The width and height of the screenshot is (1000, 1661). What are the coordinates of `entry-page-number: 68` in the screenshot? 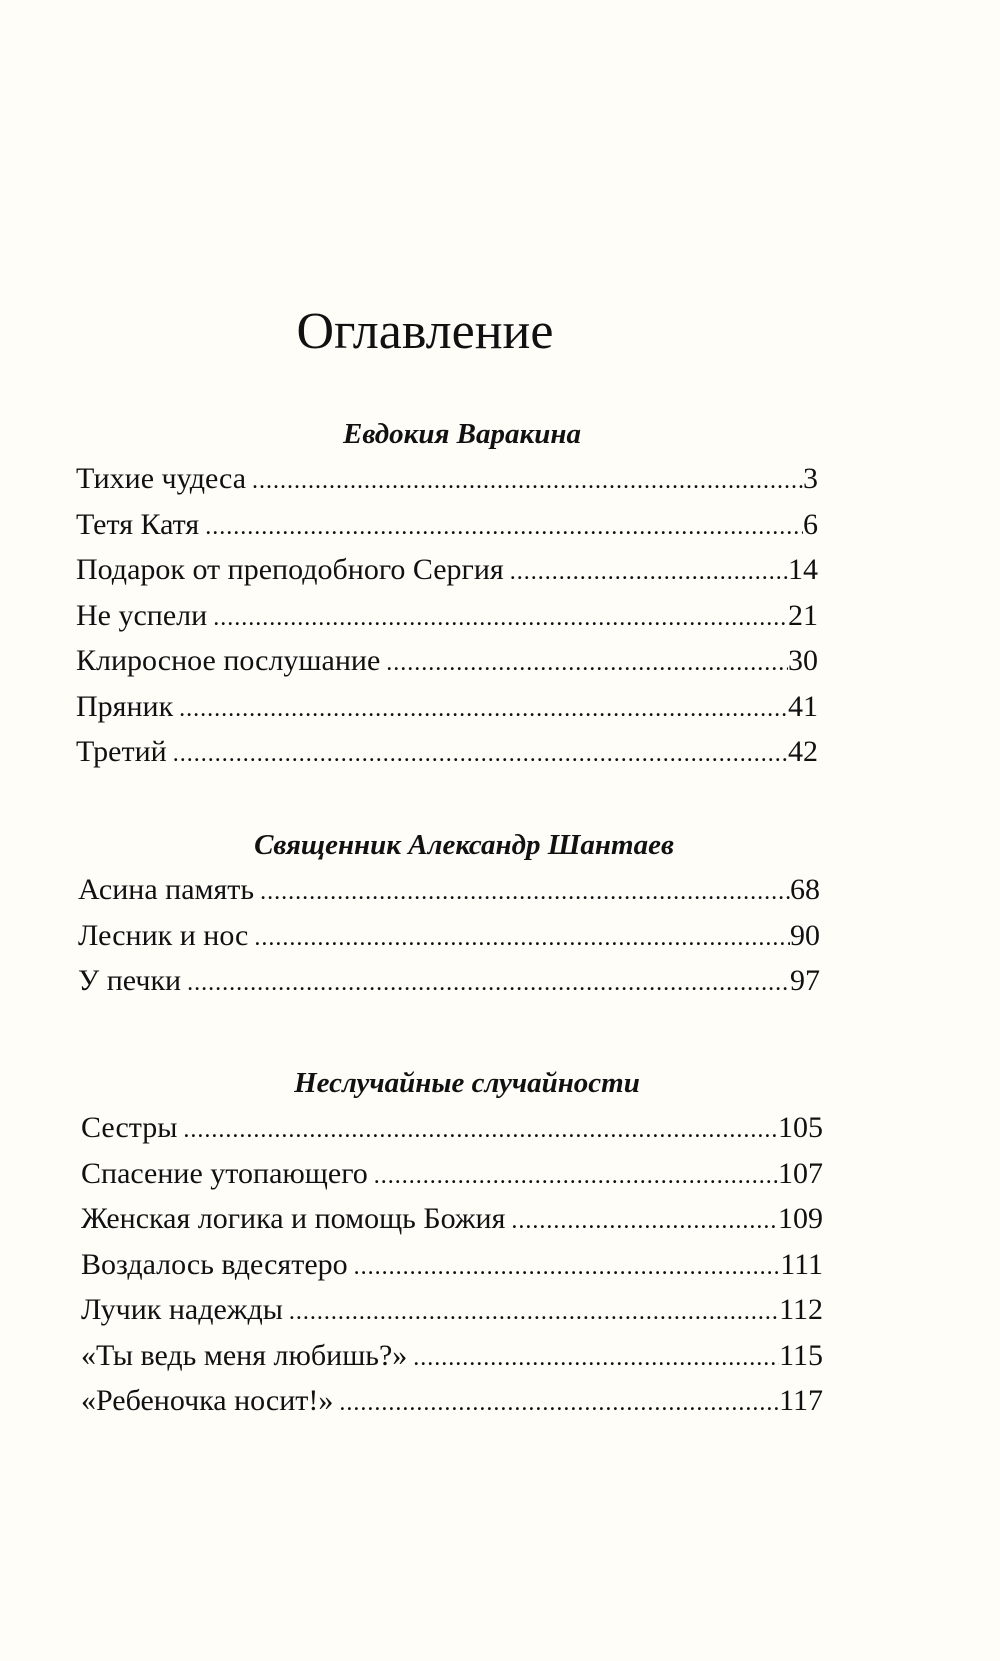 It's located at (805, 889).